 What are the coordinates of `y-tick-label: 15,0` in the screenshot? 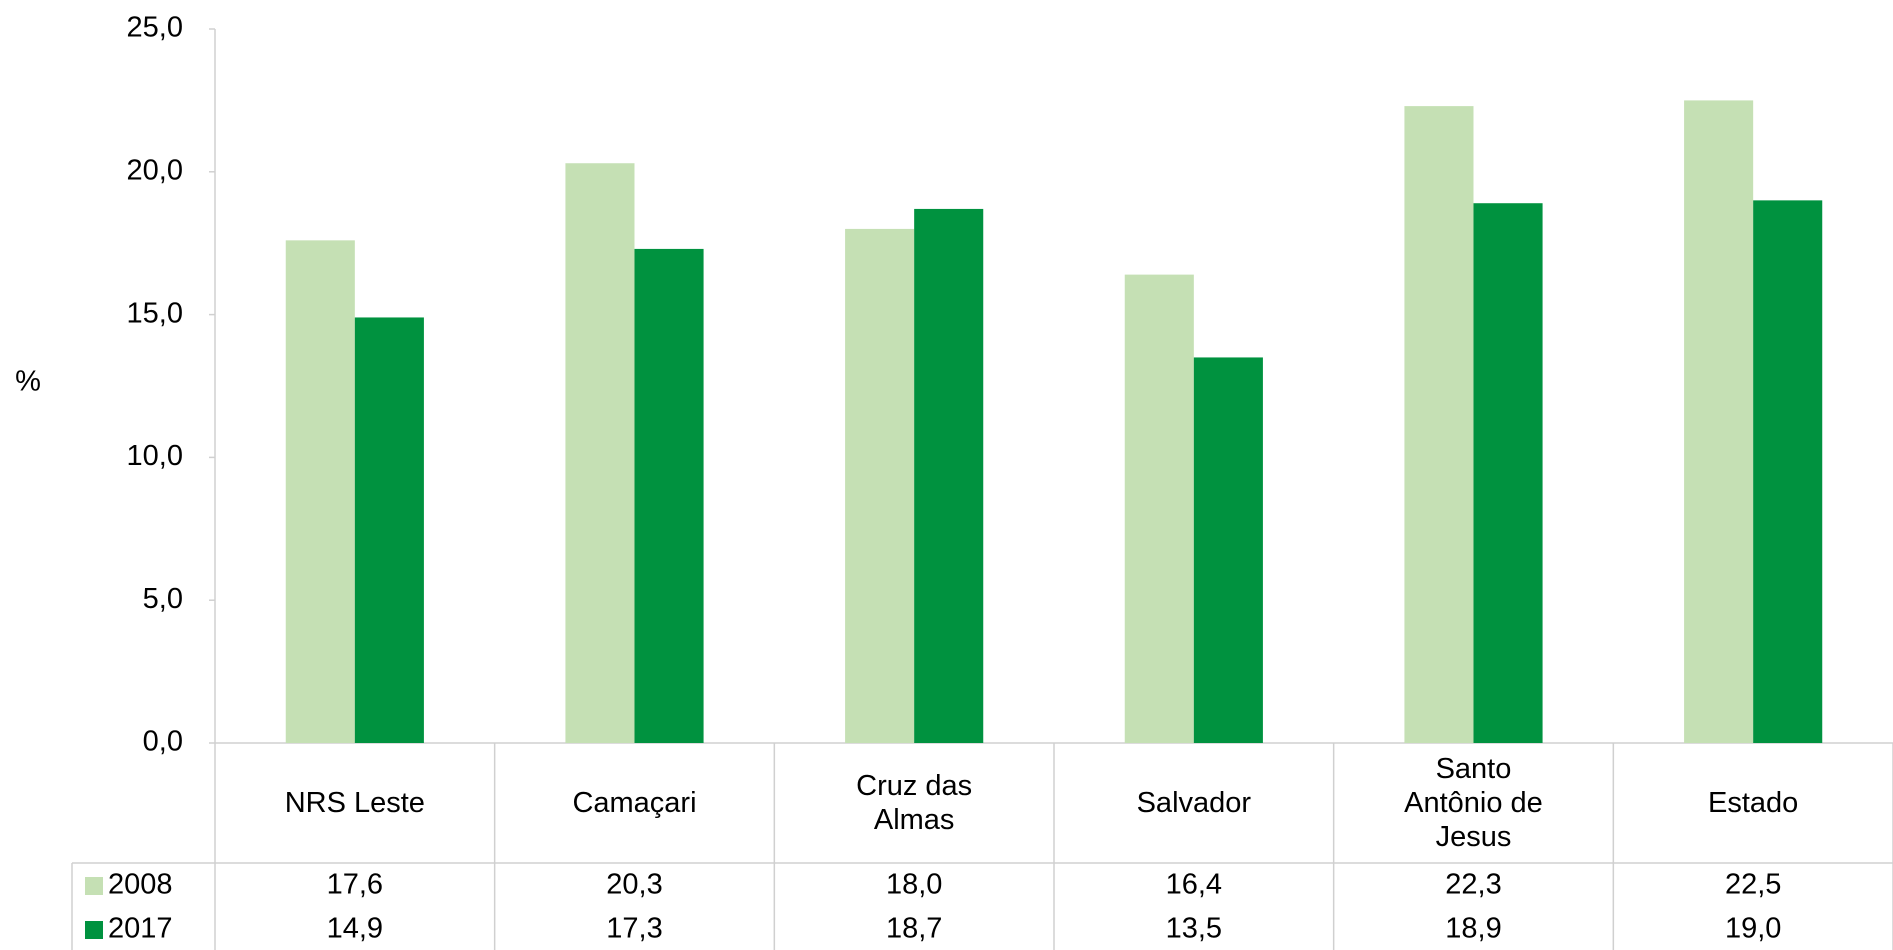 It's located at (155, 313).